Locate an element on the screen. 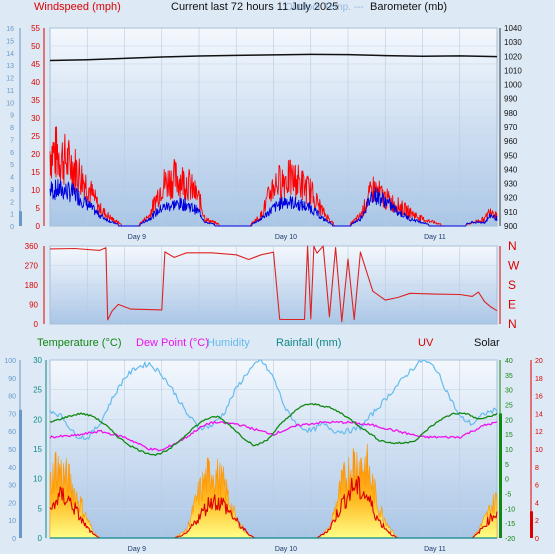 Image resolution: width=555 pixels, height=559 pixels. temperature-line is located at coordinates (273, 430).